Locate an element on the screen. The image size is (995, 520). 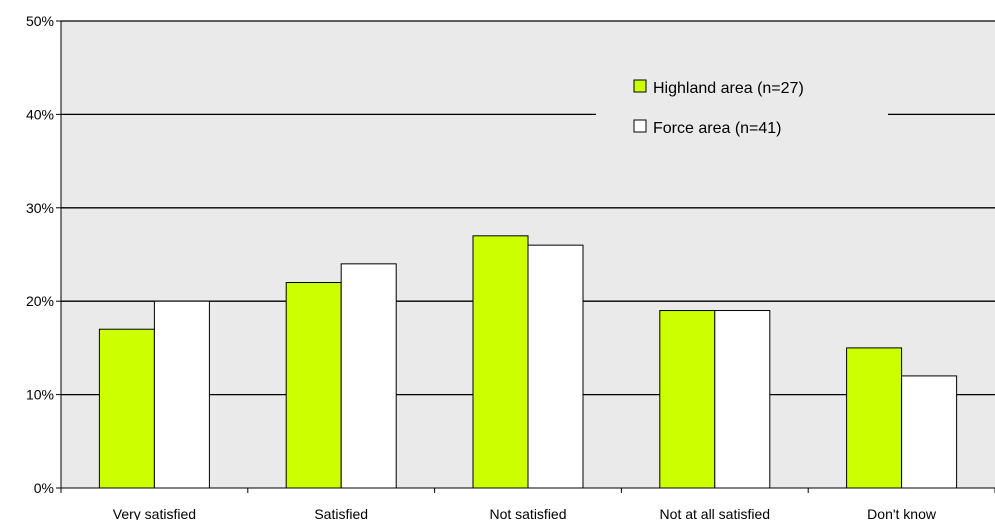
y-tick-label: 10% is located at coordinates (40, 395).